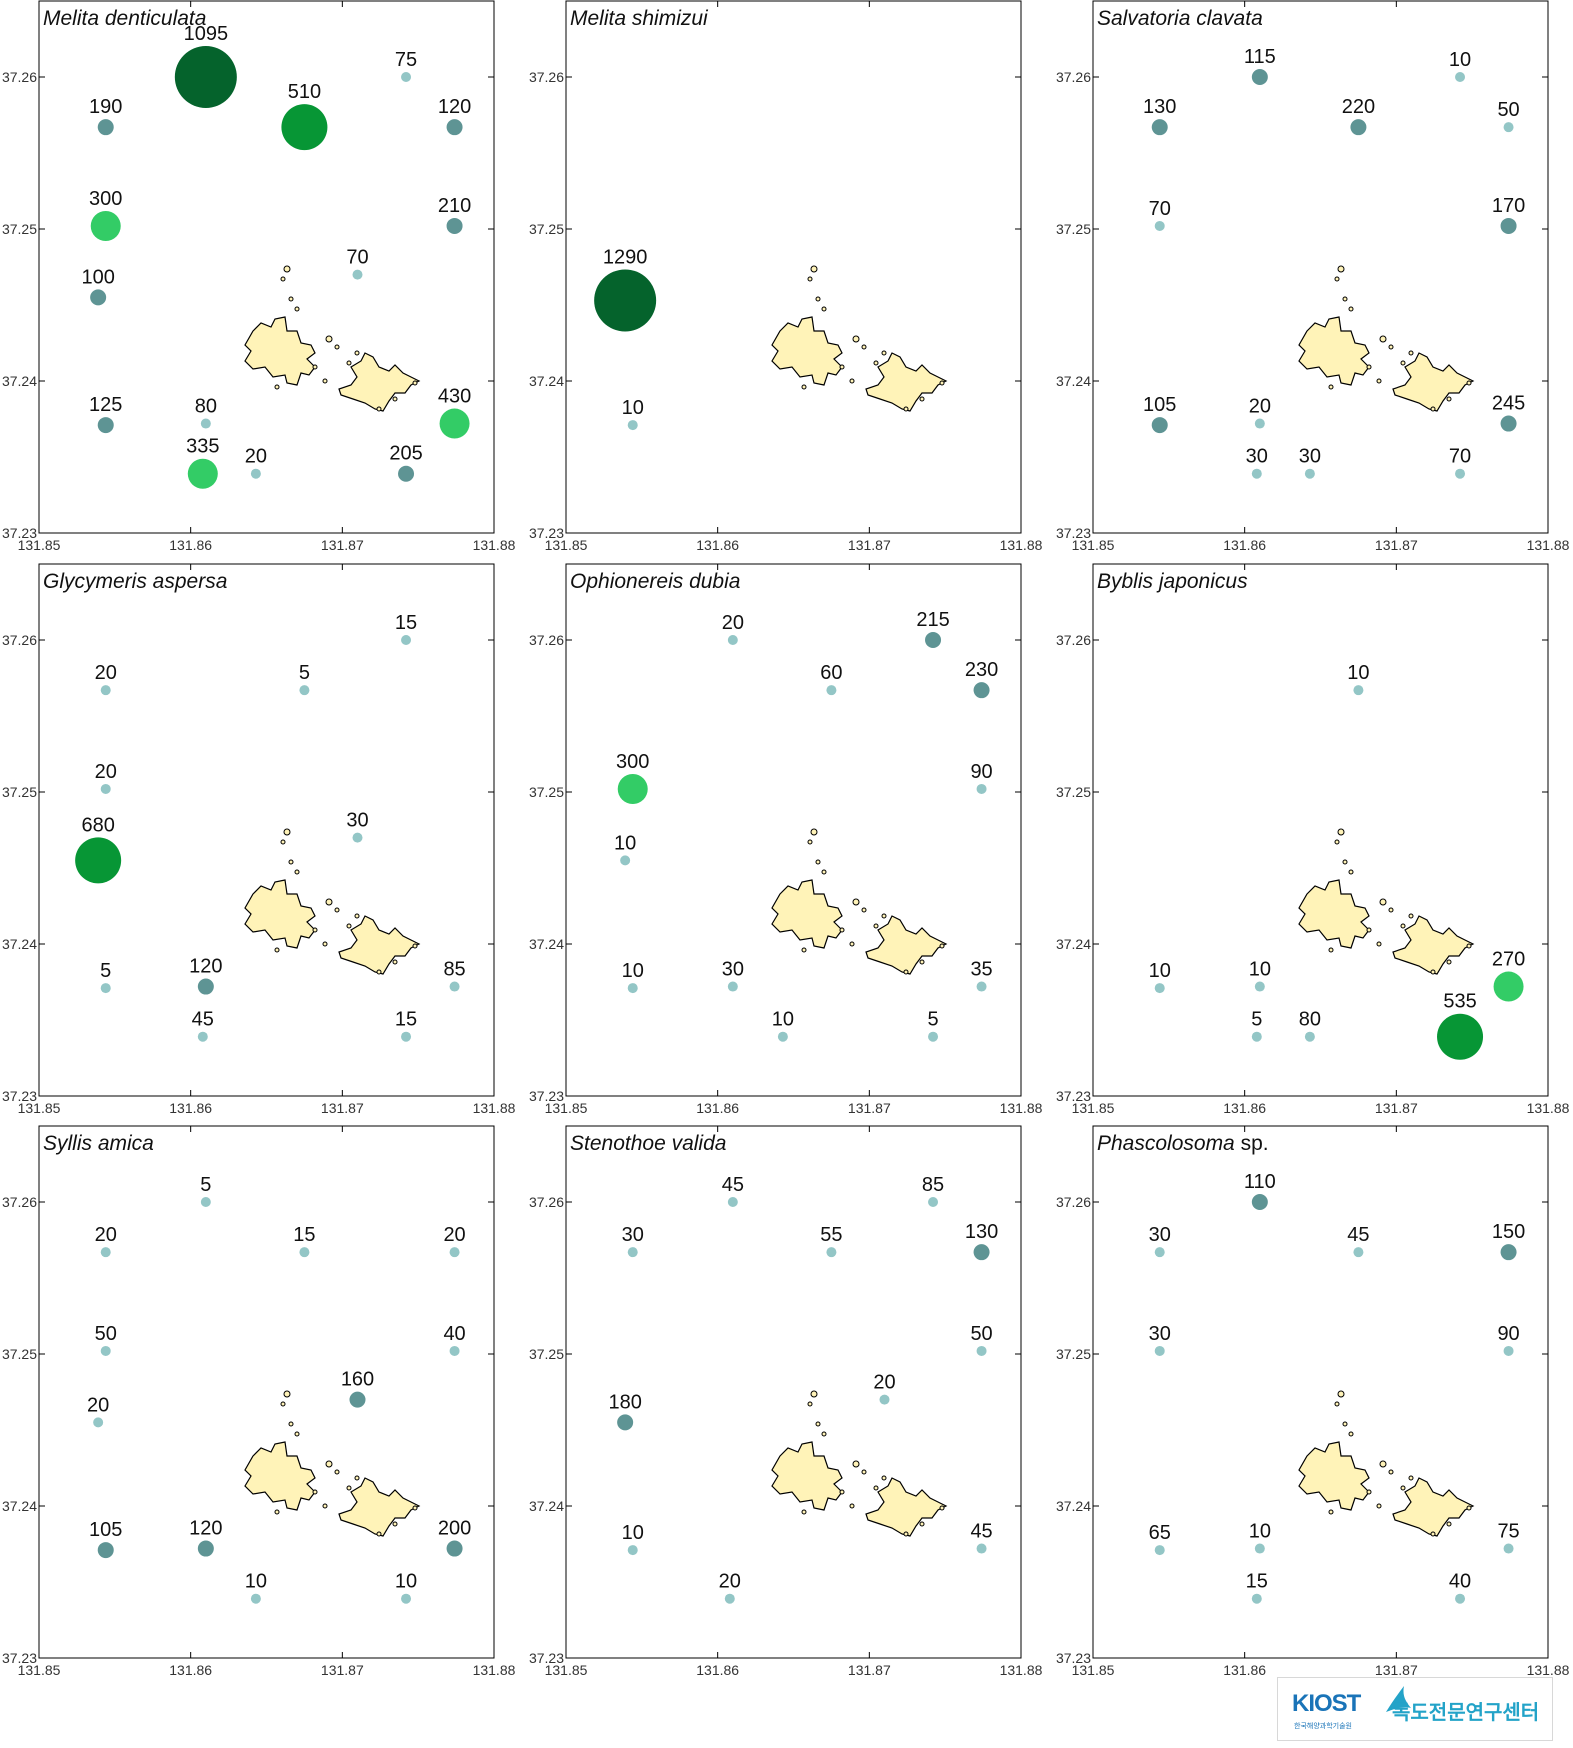  Describe the element at coordinates (546, 77) in the screenshot. I see `y-tick-label: 37.26` at that location.